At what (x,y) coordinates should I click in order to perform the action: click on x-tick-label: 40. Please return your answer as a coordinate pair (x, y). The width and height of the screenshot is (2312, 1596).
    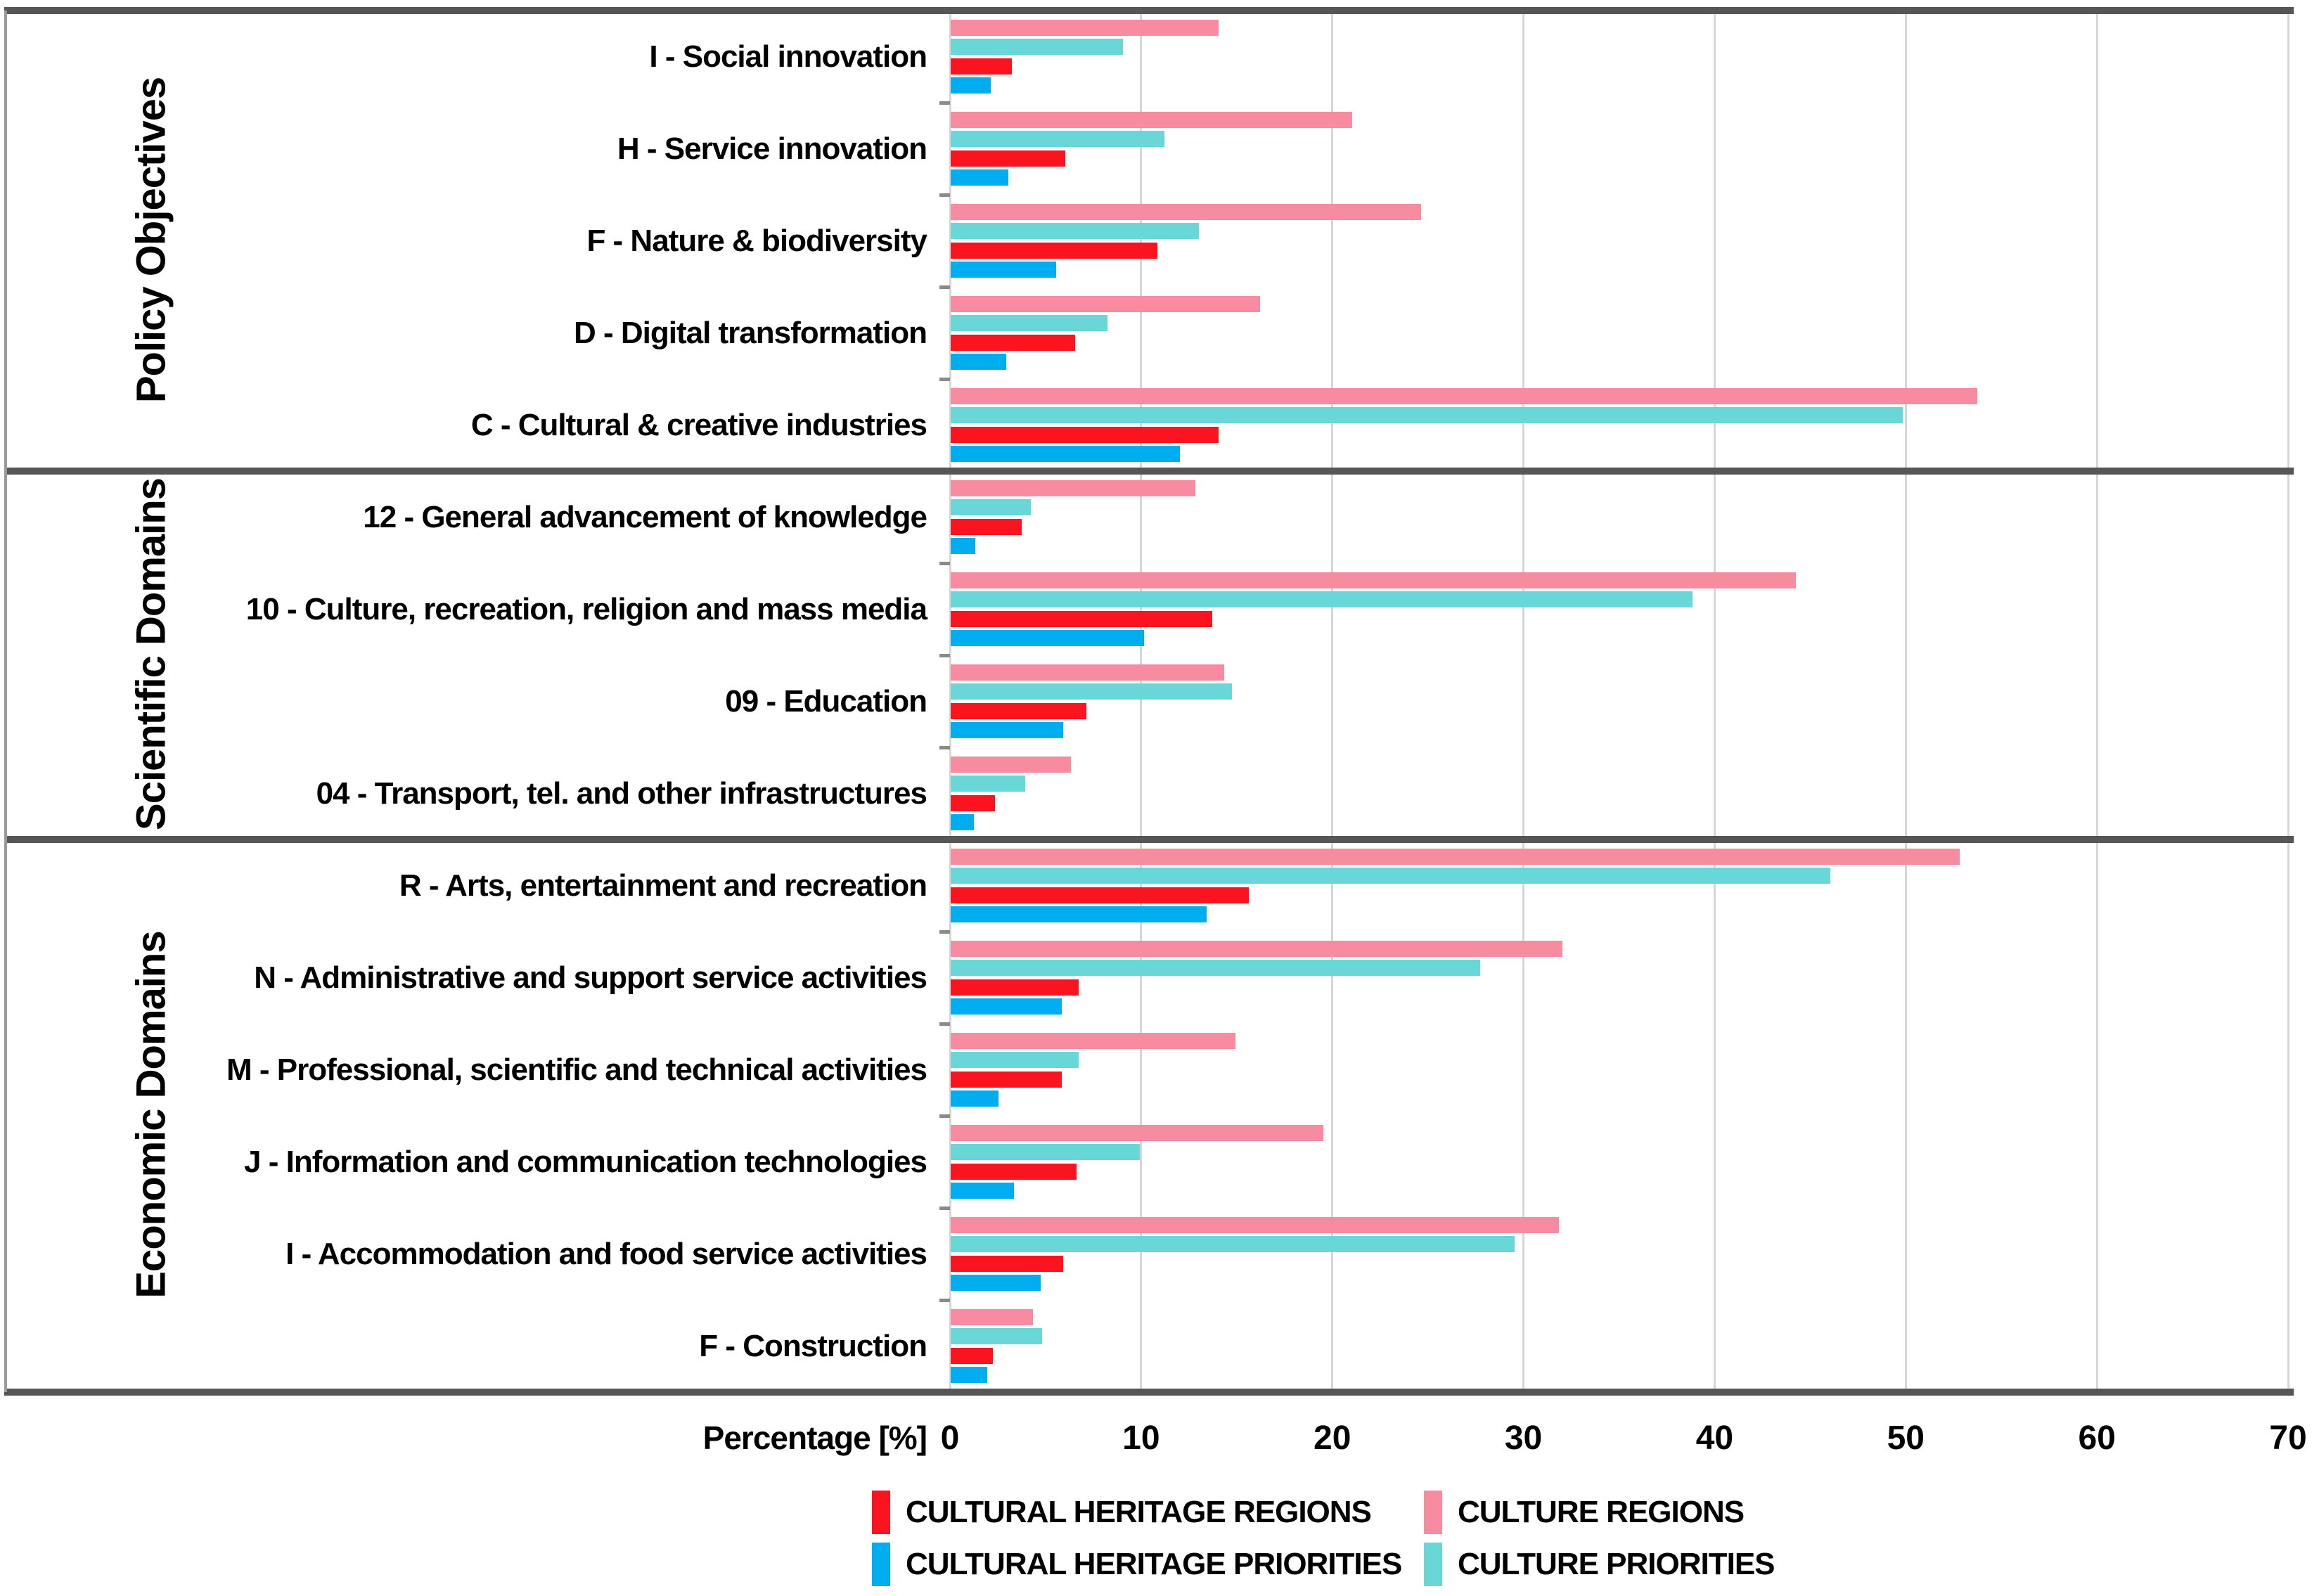
    Looking at the image, I should click on (1714, 1438).